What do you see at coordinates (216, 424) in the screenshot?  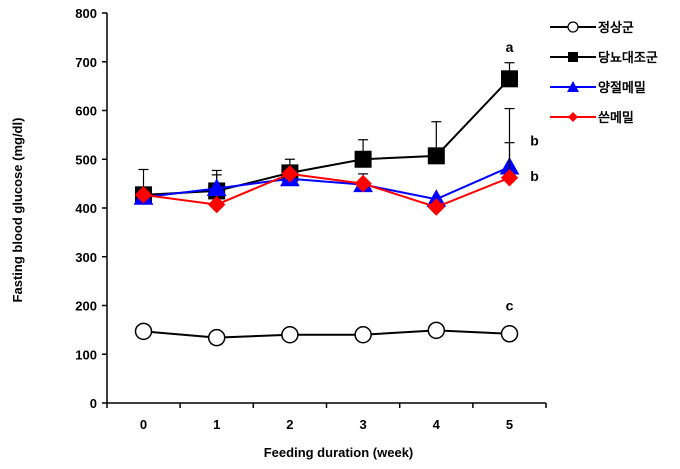 I see `x-tick-label: 1` at bounding box center [216, 424].